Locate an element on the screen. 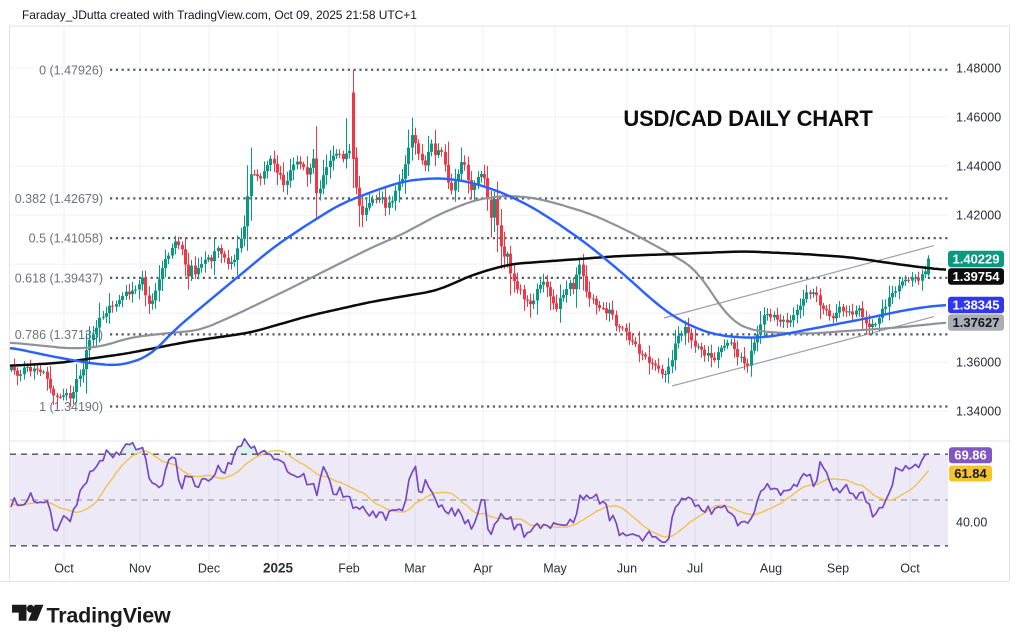 Image resolution: width=1020 pixels, height=643 pixels. svg-text: May is located at coordinates (555, 569).